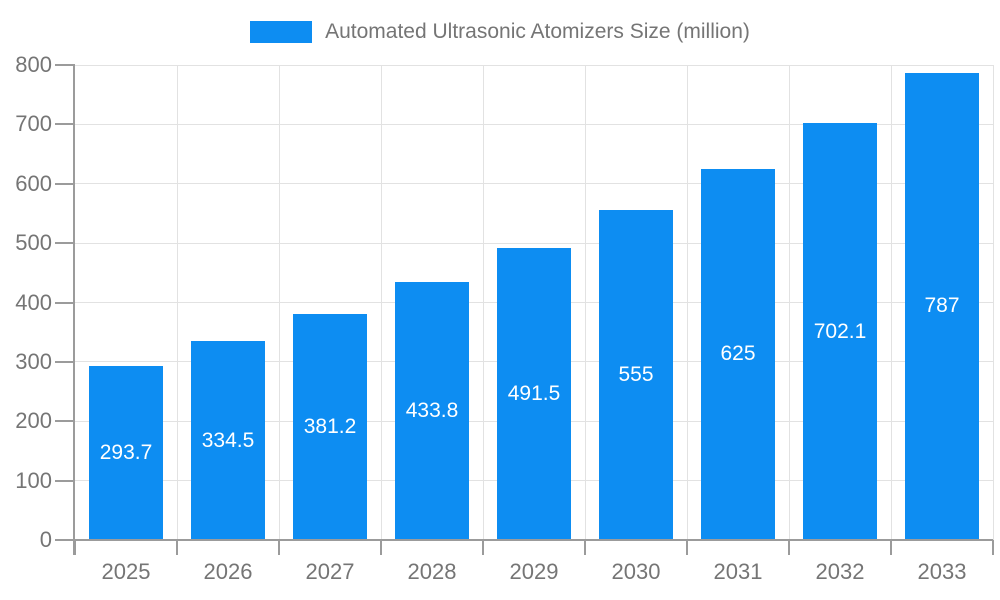  I want to click on y-axis-tick-label: 400, so click(33, 302).